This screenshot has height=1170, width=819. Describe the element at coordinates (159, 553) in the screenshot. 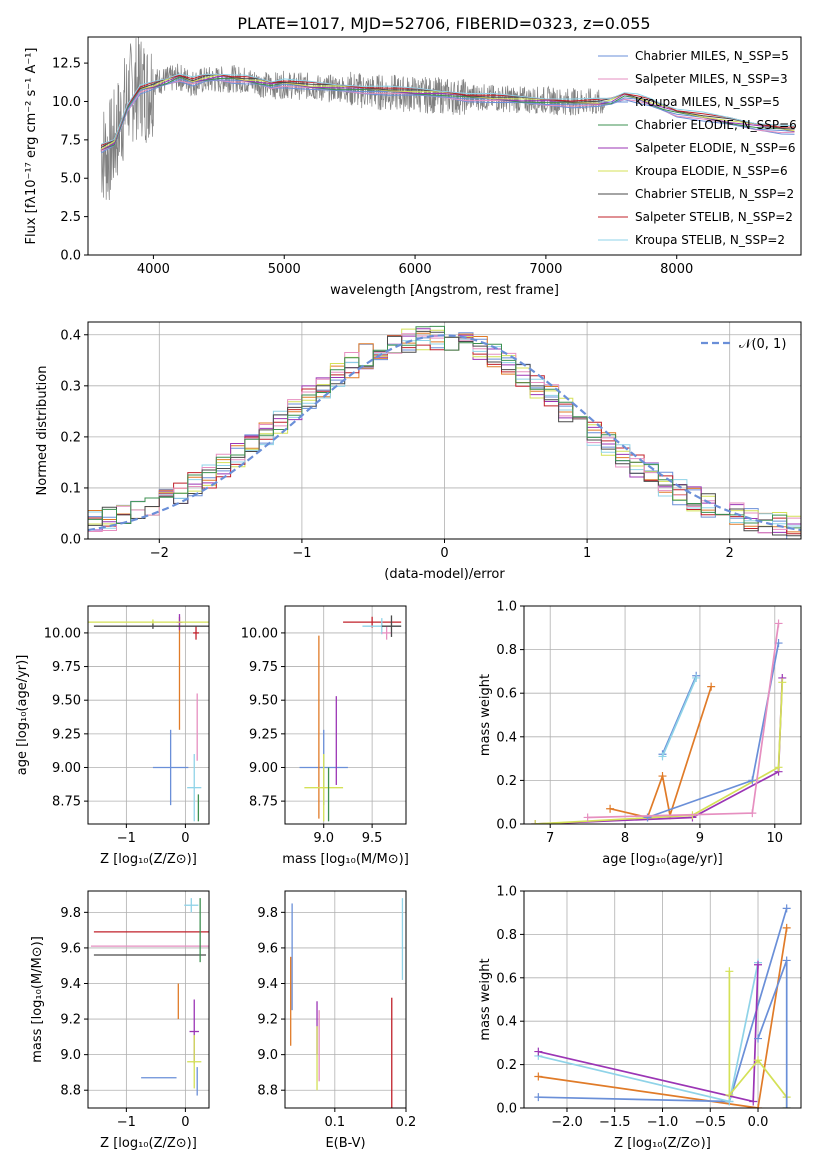

I see `x-tick-label: −2` at that location.